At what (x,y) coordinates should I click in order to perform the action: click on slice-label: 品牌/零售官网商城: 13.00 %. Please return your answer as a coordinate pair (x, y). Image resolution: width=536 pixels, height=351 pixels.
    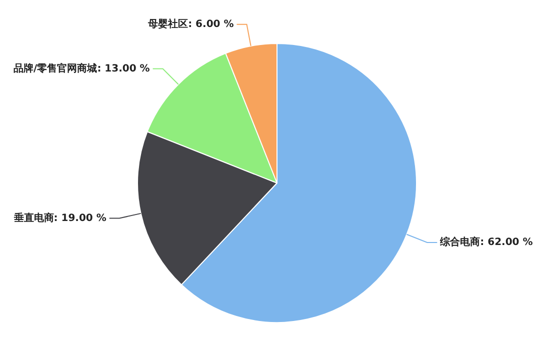
    Looking at the image, I should click on (82, 68).